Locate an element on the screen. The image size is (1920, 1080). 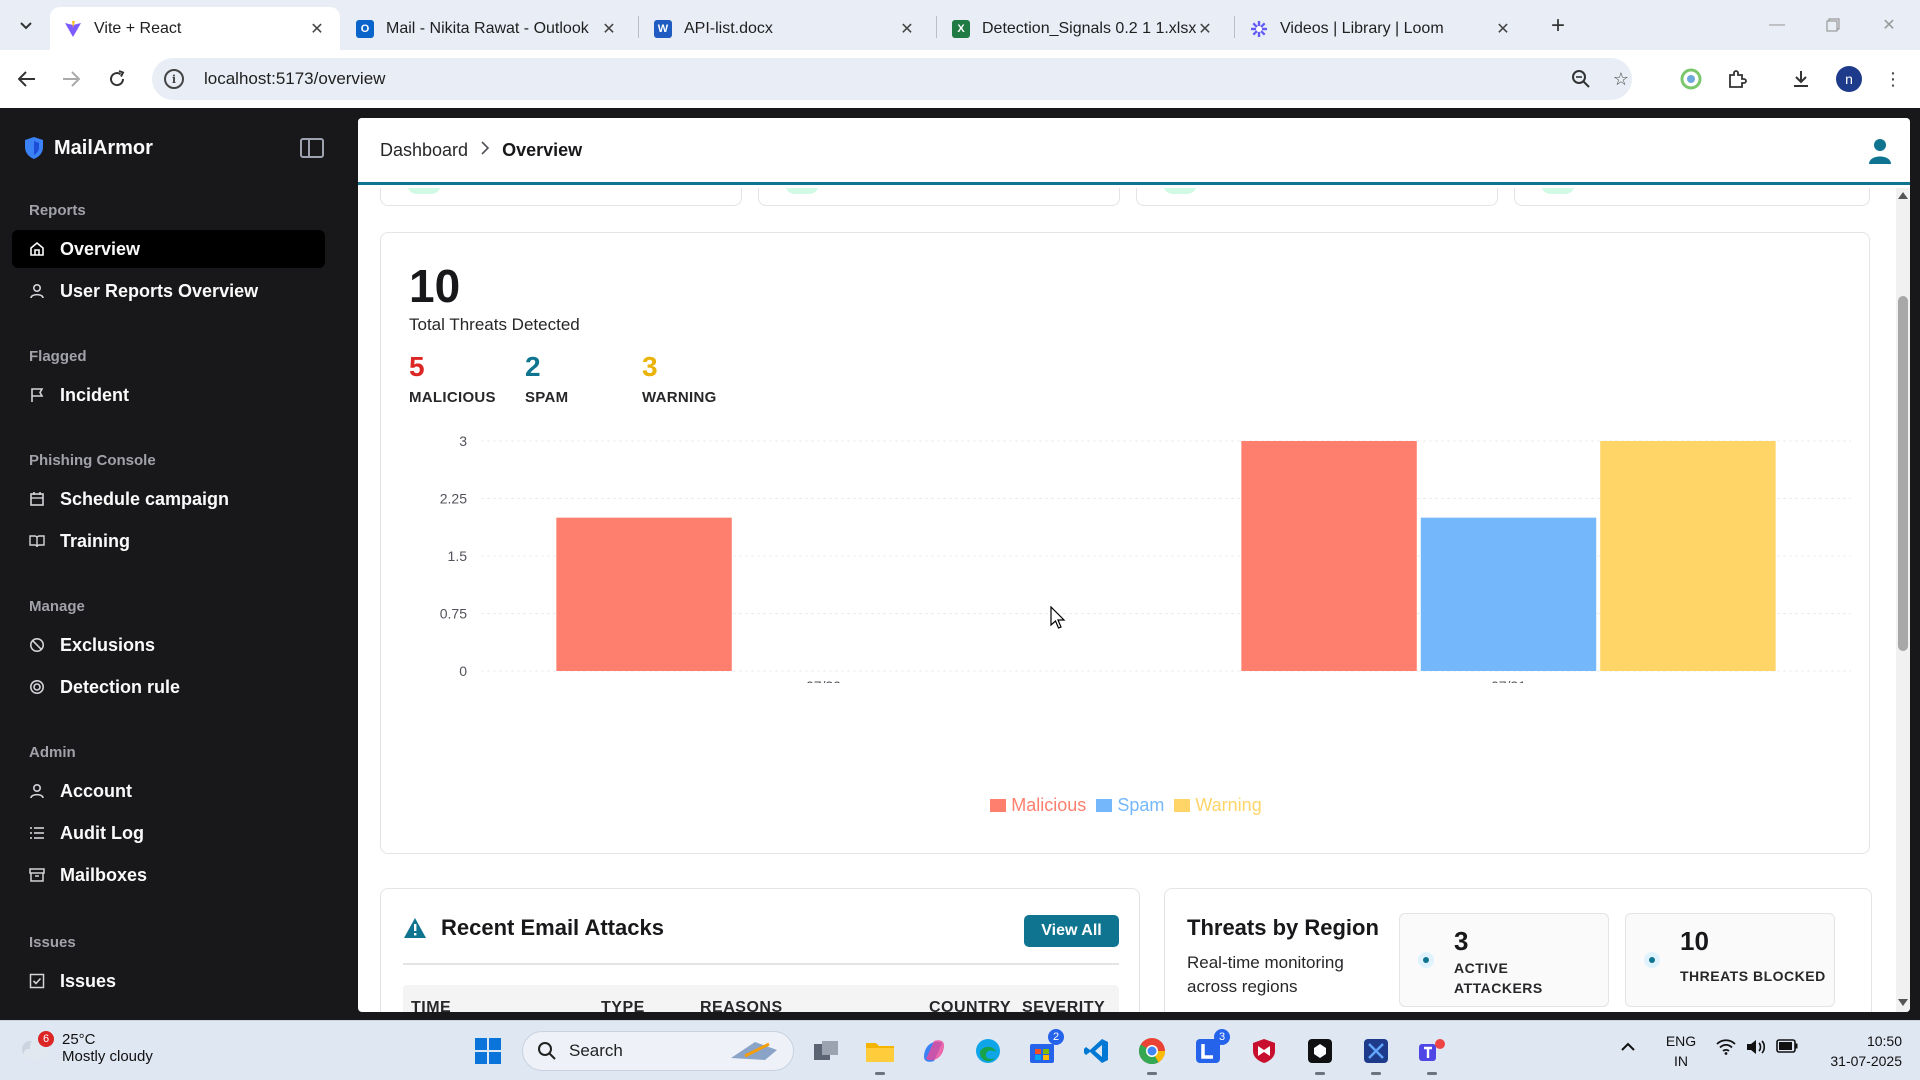
tab-vite-react: Vite + React ✕ is located at coordinates (195, 28).